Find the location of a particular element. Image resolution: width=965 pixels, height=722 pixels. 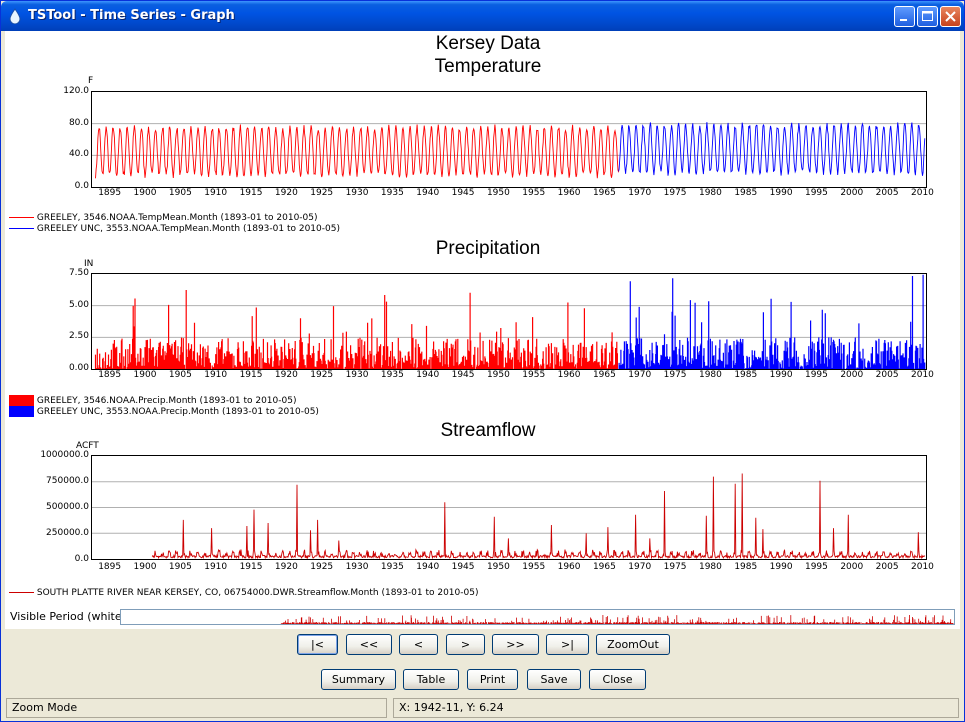

x-tick-label: 1970 is located at coordinates (640, 567).